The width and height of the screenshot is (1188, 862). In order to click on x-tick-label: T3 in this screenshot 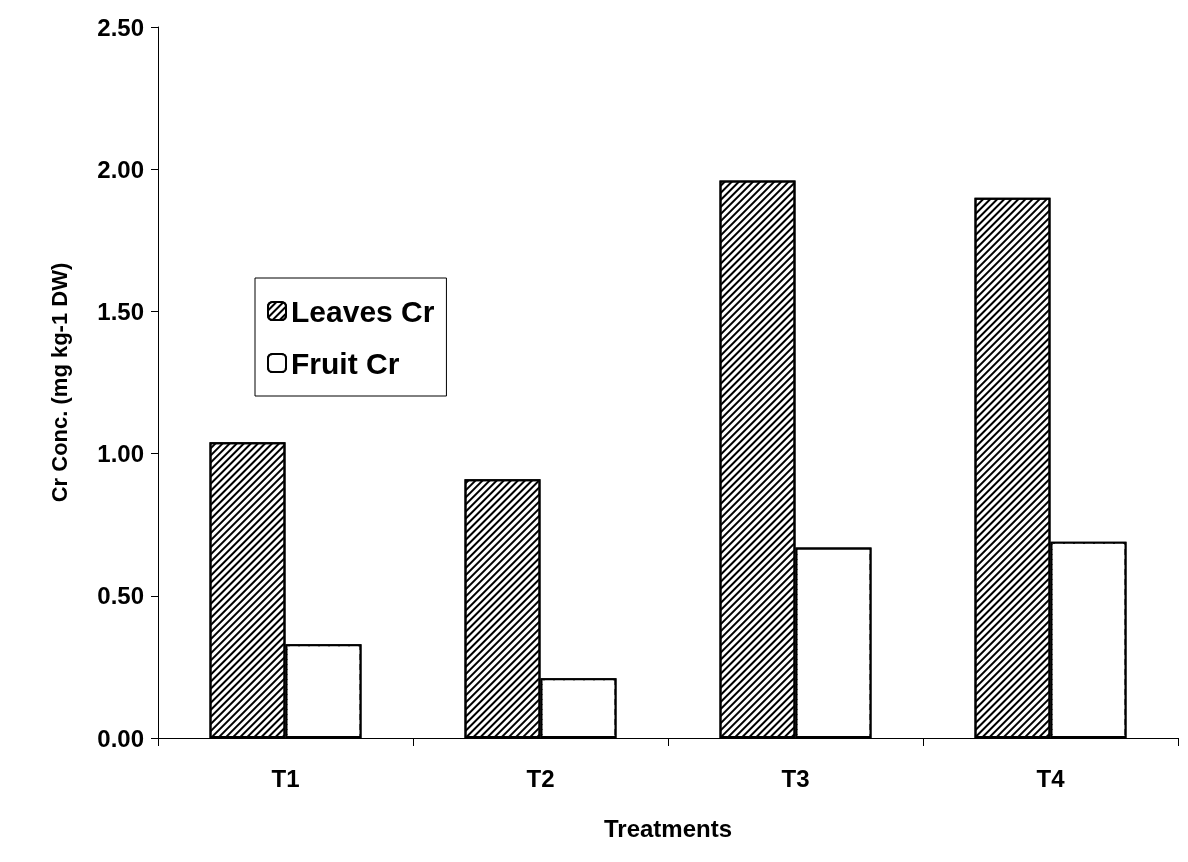, I will do `click(795, 778)`.